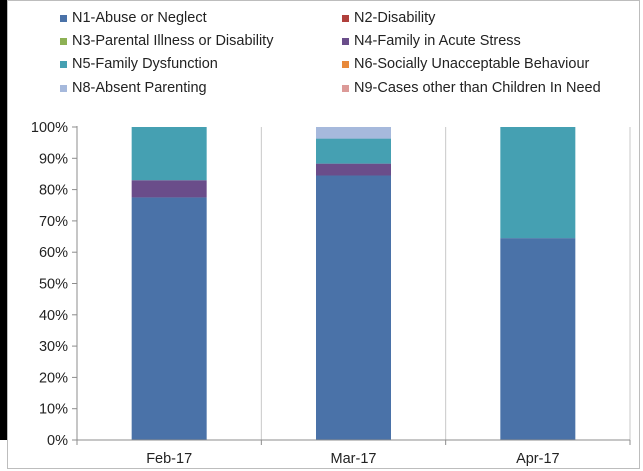  Describe the element at coordinates (53, 159) in the screenshot. I see `y-tick-label: 90%` at that location.